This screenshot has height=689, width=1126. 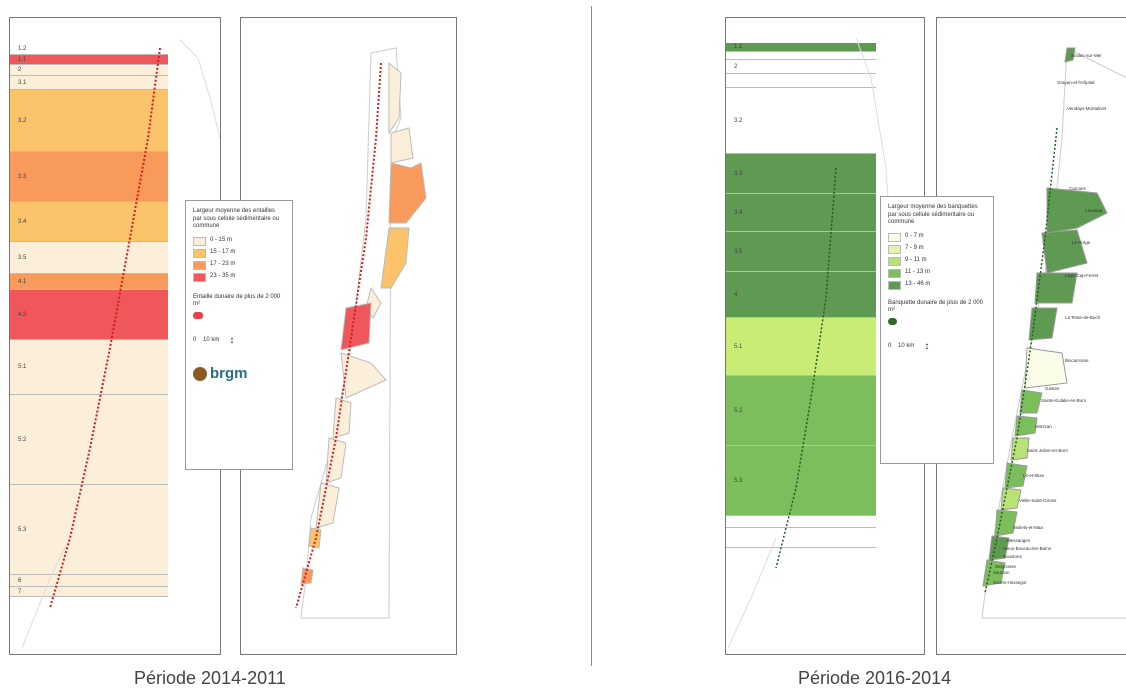 I want to click on left-legend-point-symbol, so click(x=198, y=315).